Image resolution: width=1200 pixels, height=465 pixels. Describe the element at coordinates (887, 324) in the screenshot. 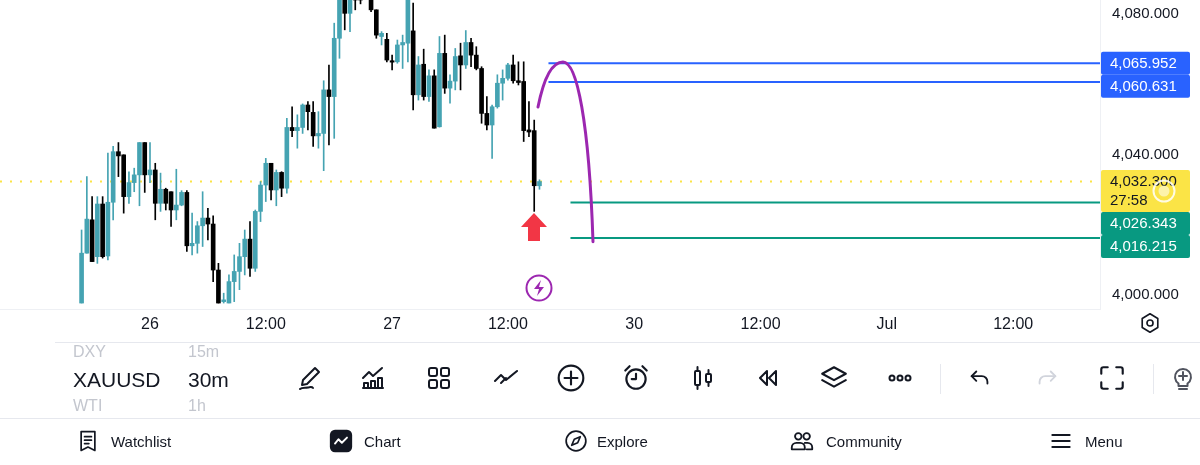

I see `x-tick-label: Jul` at that location.